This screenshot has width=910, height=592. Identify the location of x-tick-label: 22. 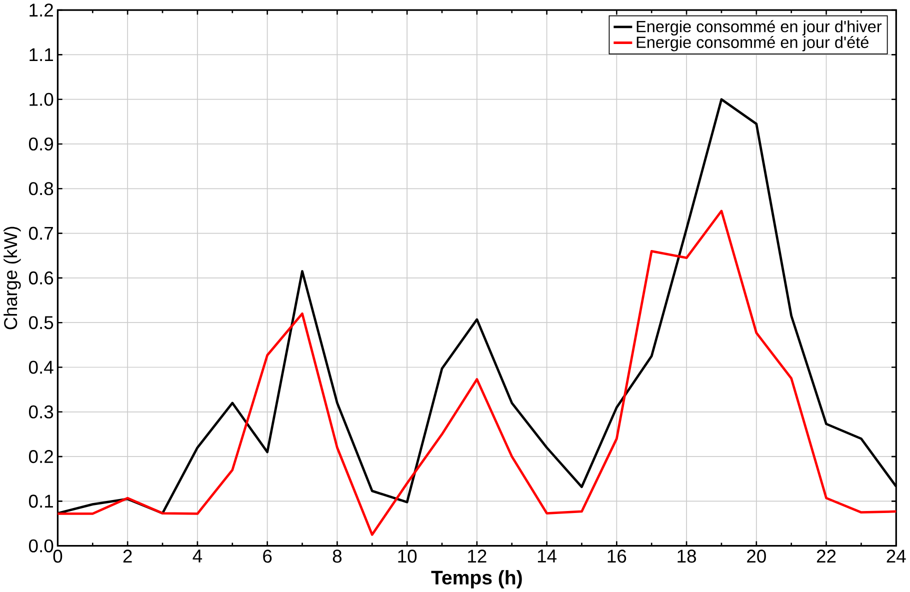
(826, 556).